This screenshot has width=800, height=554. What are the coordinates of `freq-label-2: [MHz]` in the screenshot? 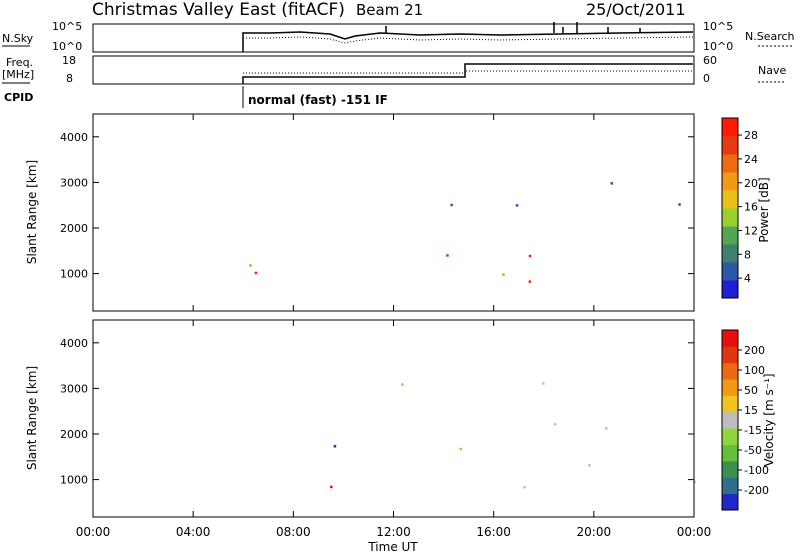 It's located at (18, 74).